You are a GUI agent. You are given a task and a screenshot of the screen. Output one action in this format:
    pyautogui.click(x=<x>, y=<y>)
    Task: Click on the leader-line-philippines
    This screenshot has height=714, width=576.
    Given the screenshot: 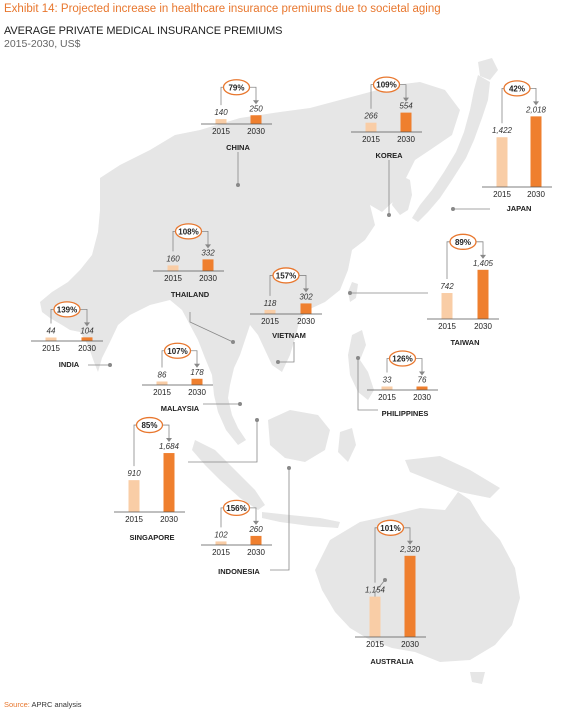 What is the action you would take?
    pyautogui.click(x=367, y=384)
    